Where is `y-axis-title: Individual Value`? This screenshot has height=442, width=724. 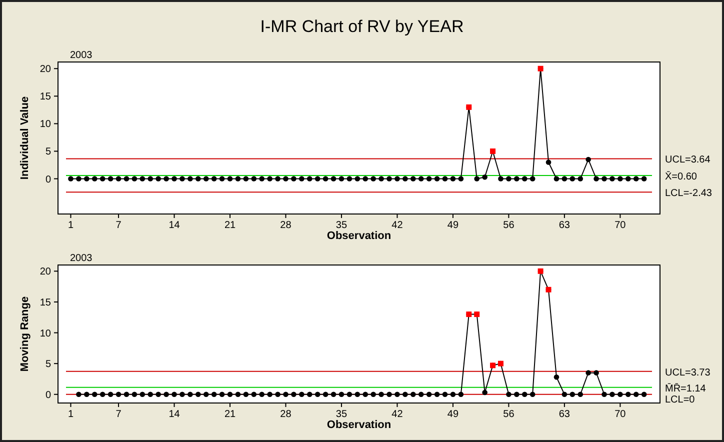 y-axis-title: Individual Value is located at coordinates (25, 138).